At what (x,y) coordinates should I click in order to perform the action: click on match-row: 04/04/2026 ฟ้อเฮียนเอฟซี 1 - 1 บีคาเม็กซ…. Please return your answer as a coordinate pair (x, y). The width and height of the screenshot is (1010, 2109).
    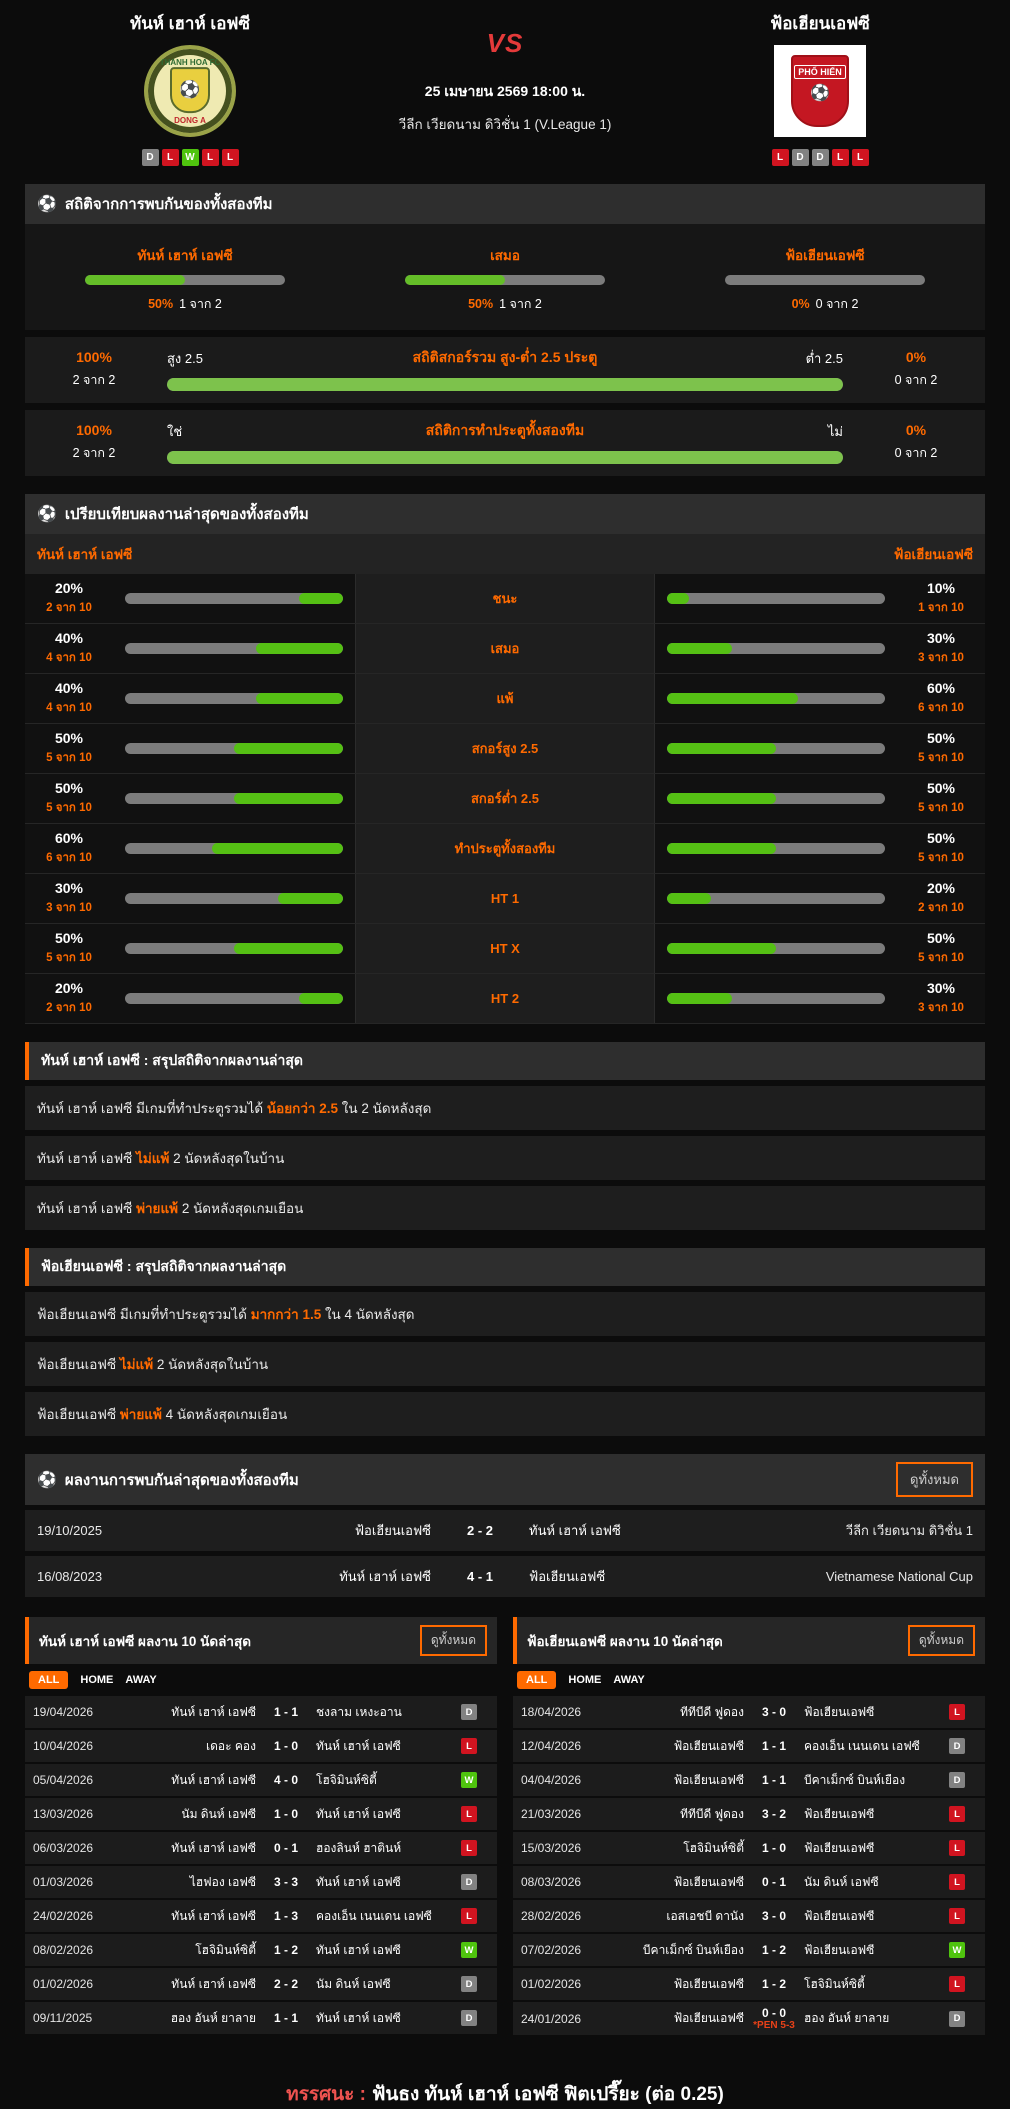
    Looking at the image, I should click on (749, 1781).